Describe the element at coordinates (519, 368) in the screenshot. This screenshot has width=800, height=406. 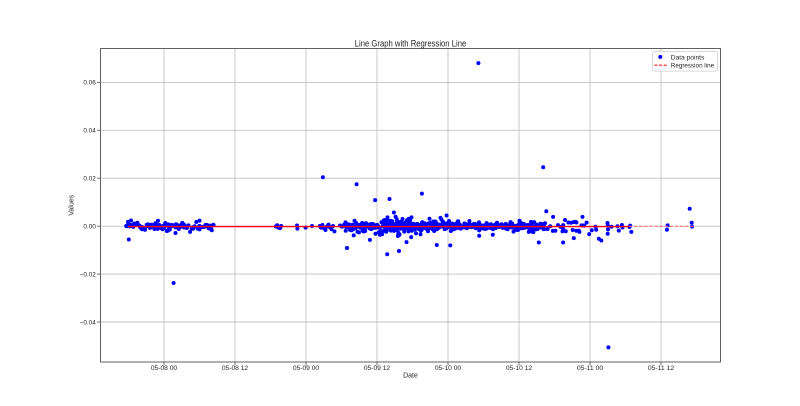
I see `svg-text: 05-10 12` at that location.